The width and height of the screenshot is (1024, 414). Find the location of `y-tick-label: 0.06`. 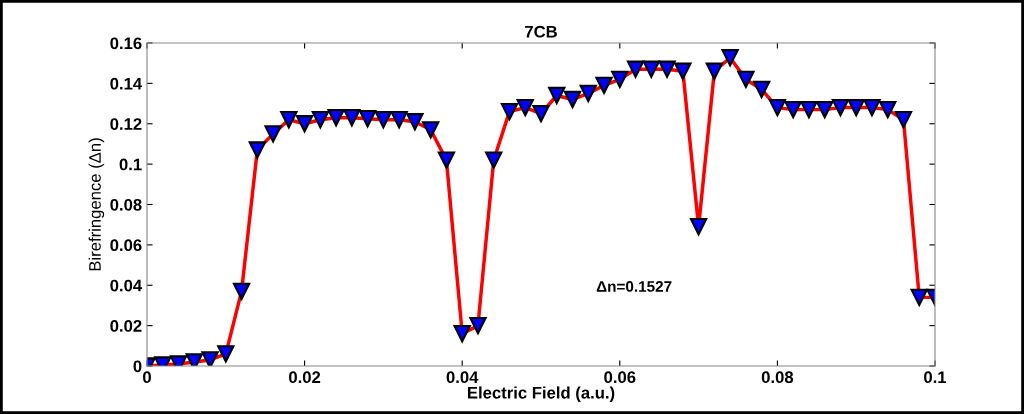

y-tick-label: 0.06 is located at coordinates (126, 245).